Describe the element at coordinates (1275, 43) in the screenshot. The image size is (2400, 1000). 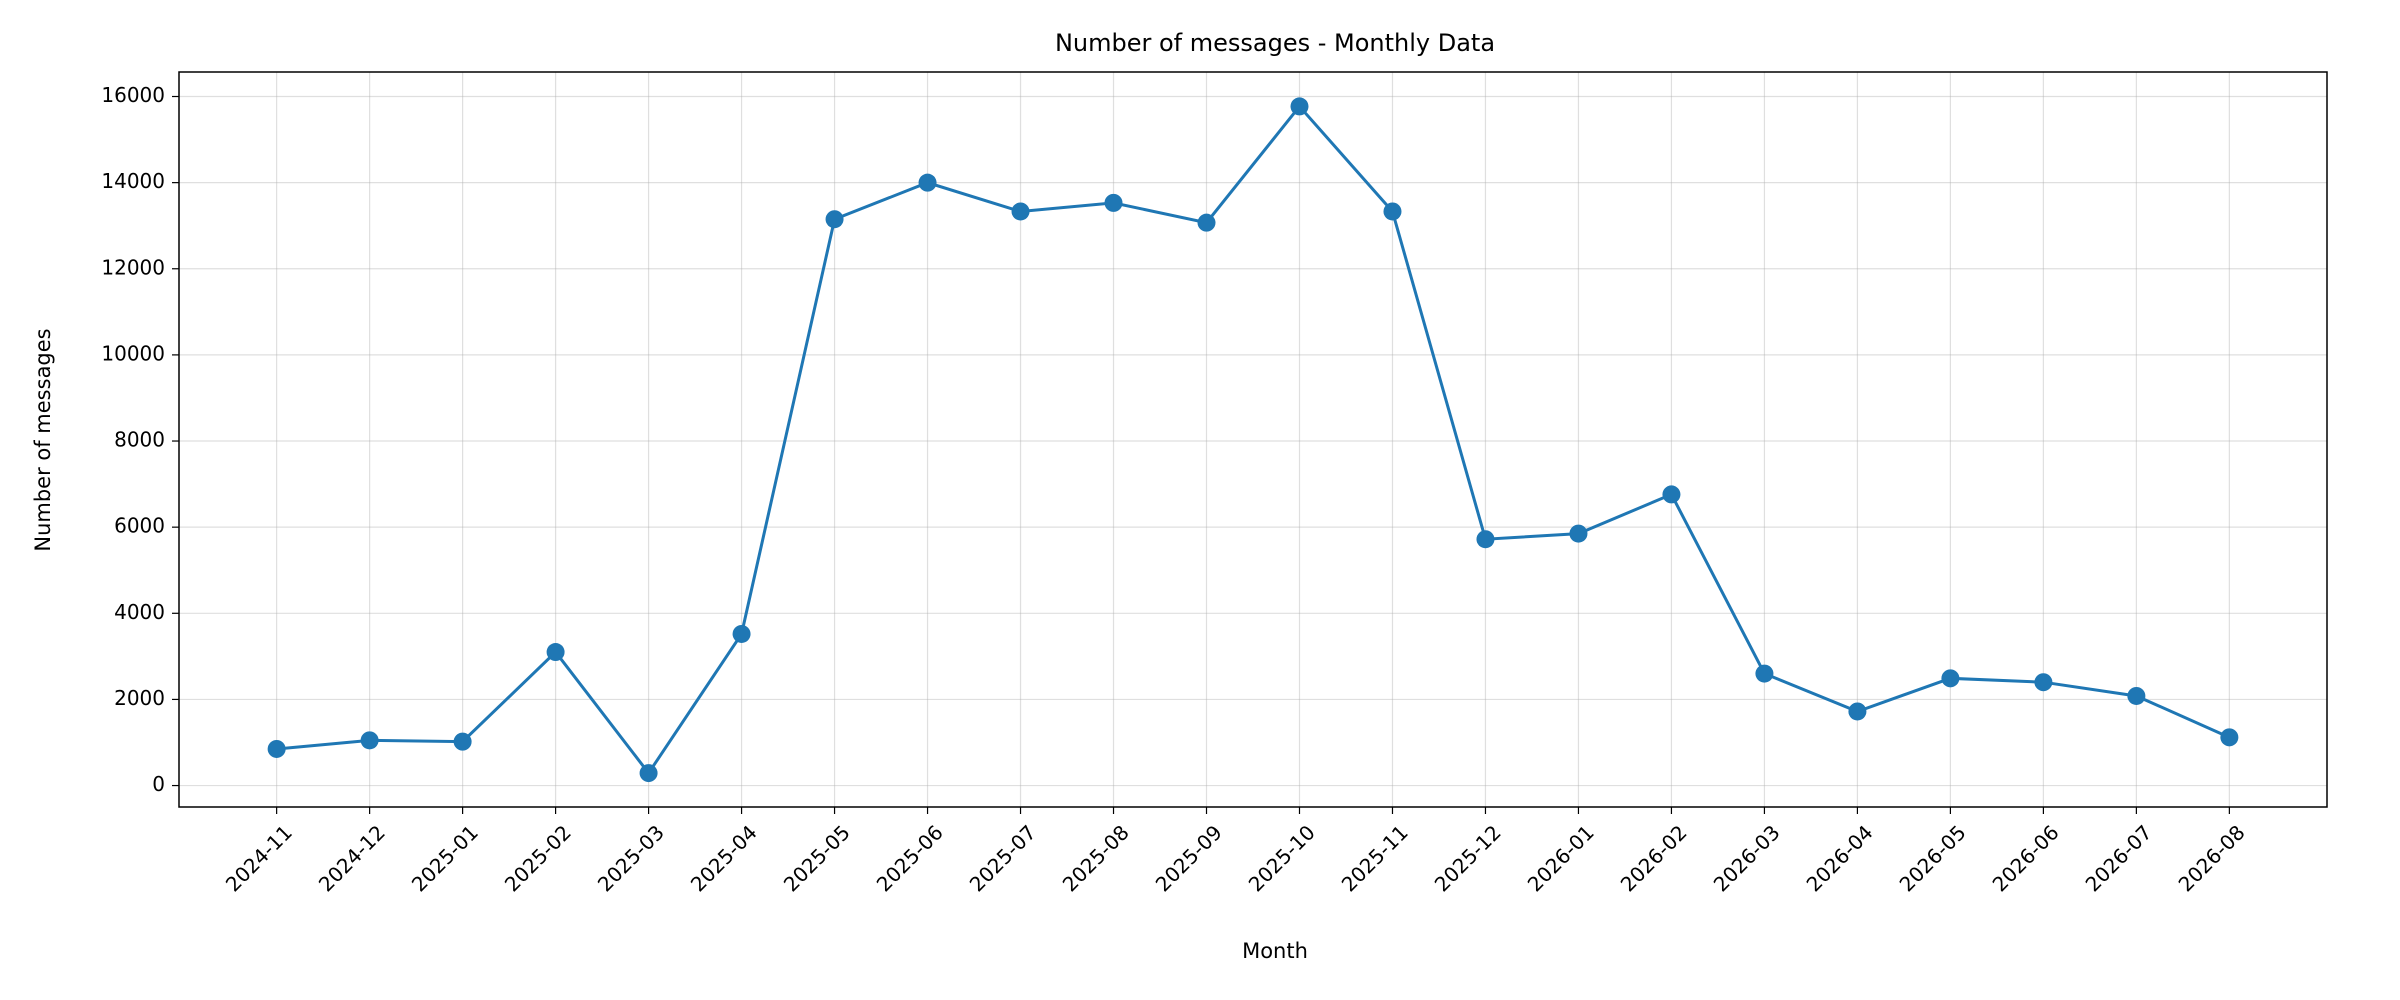
I see `chart-title: Number of messages - Monthly Data` at that location.